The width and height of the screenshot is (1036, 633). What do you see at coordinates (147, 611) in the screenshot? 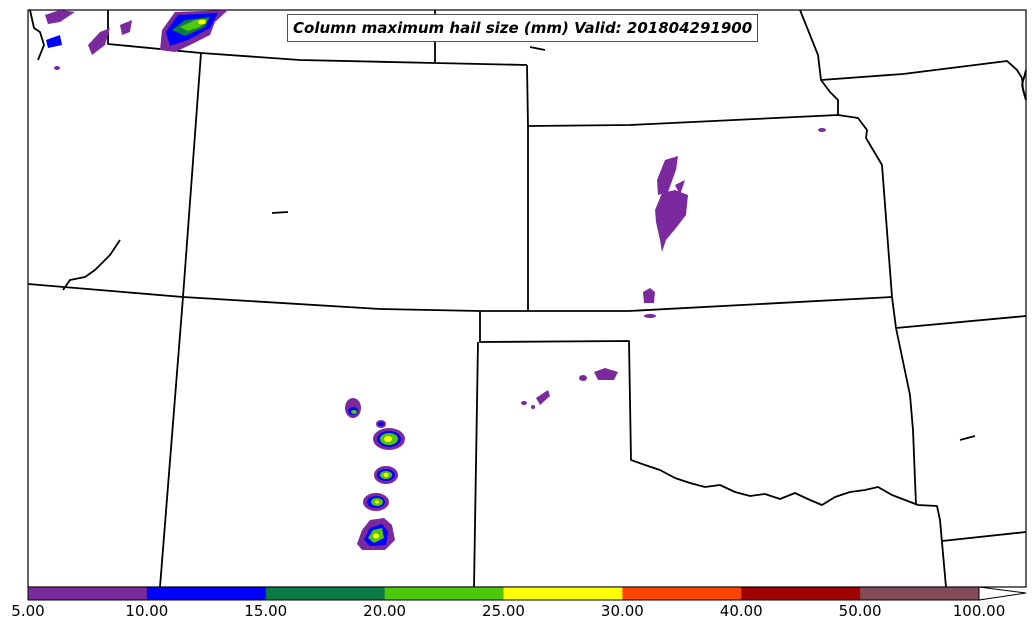
I see `colorbar-tick-label: 10.00` at bounding box center [147, 611].